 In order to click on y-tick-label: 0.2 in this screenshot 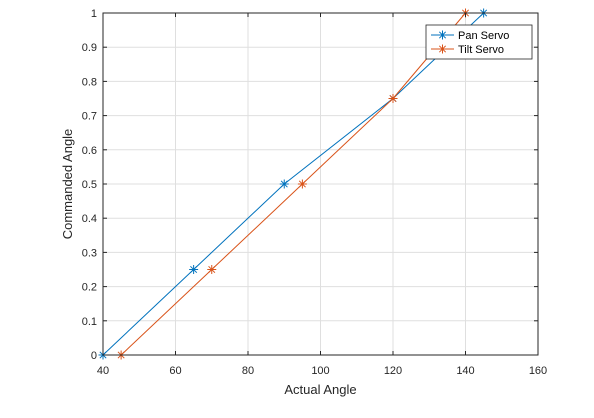, I will do `click(89, 288)`.